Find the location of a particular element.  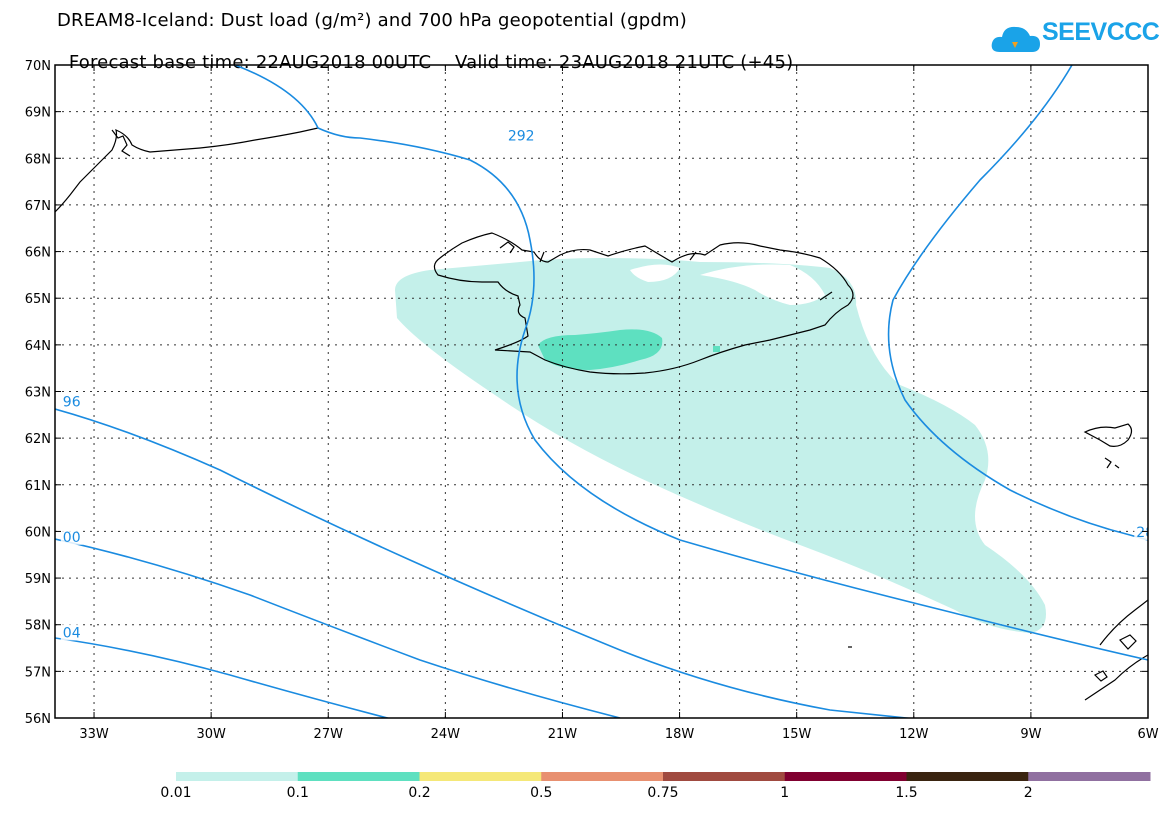

contour-label: 292 is located at coordinates (521, 137).